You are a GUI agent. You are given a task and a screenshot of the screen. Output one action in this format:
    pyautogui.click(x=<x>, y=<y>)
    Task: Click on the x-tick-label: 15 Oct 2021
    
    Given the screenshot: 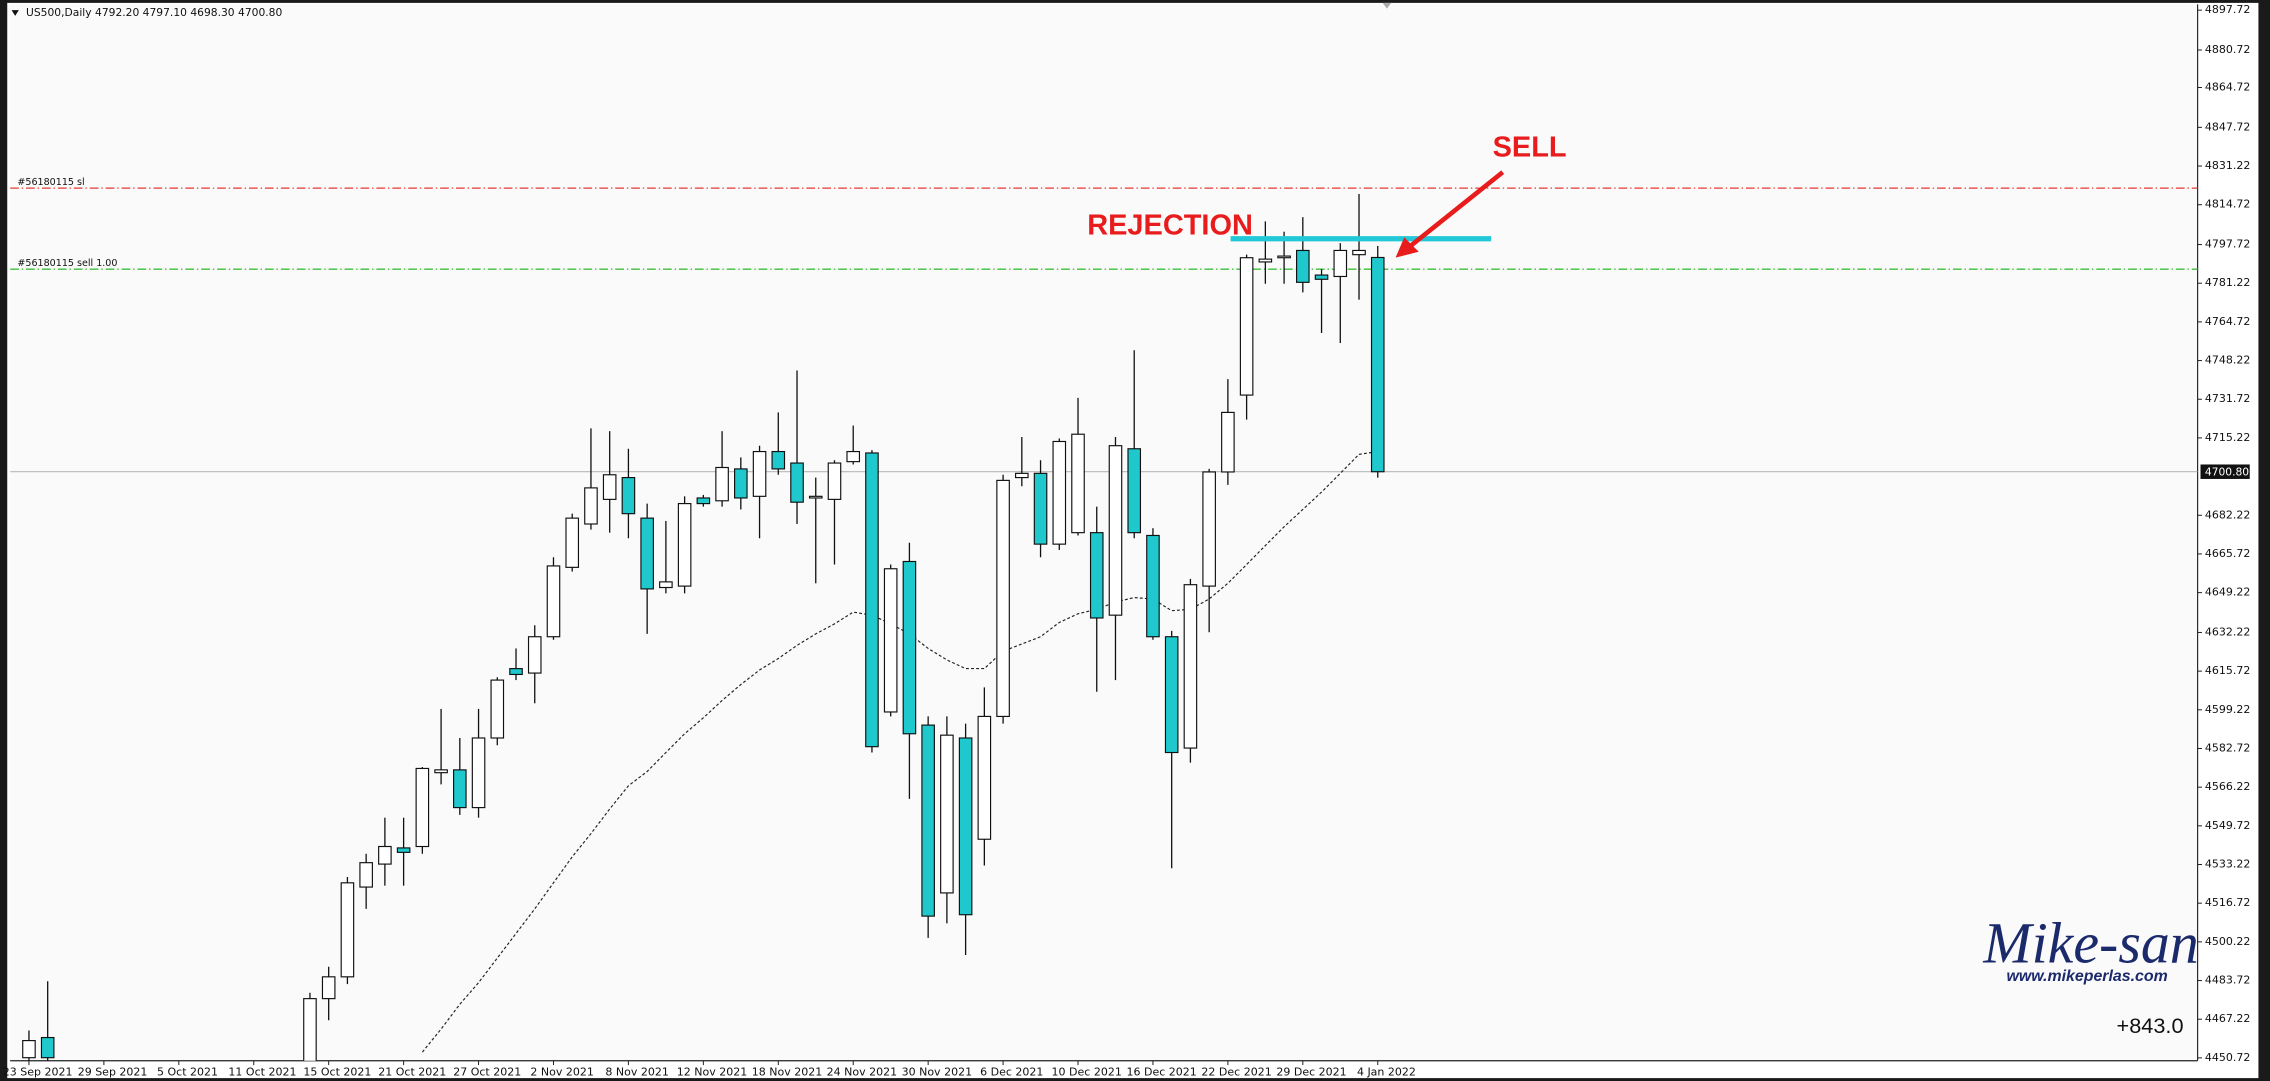 What is the action you would take?
    pyautogui.click(x=337, y=1071)
    